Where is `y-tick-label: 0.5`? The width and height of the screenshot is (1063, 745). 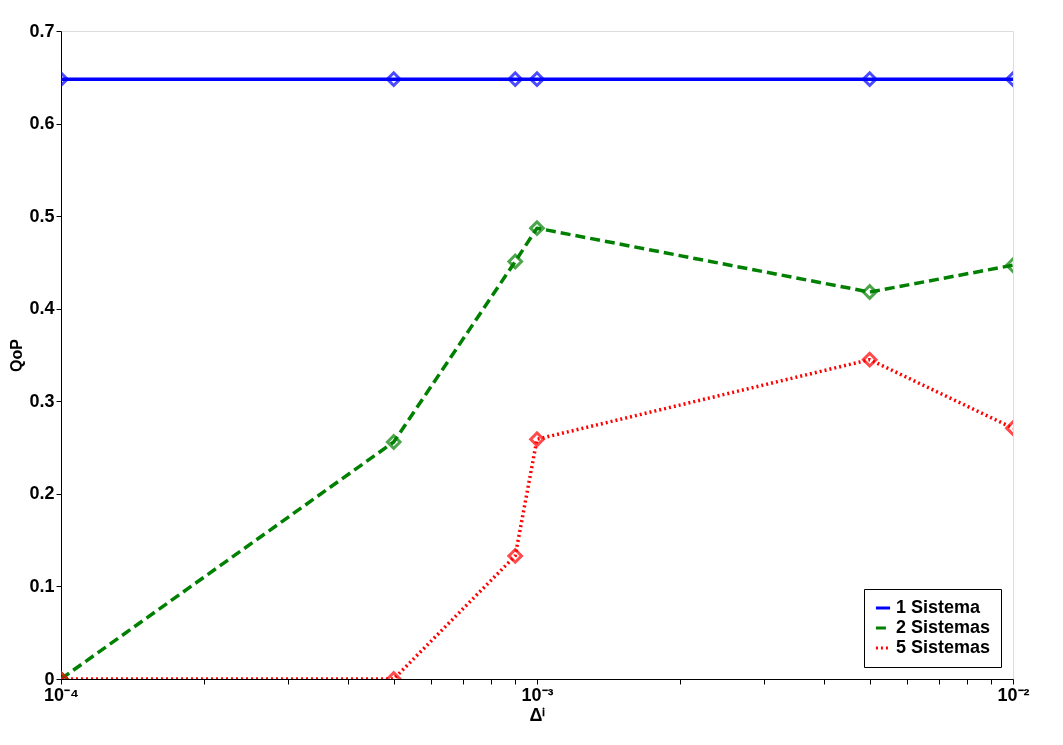
y-tick-label: 0.5 is located at coordinates (42, 215).